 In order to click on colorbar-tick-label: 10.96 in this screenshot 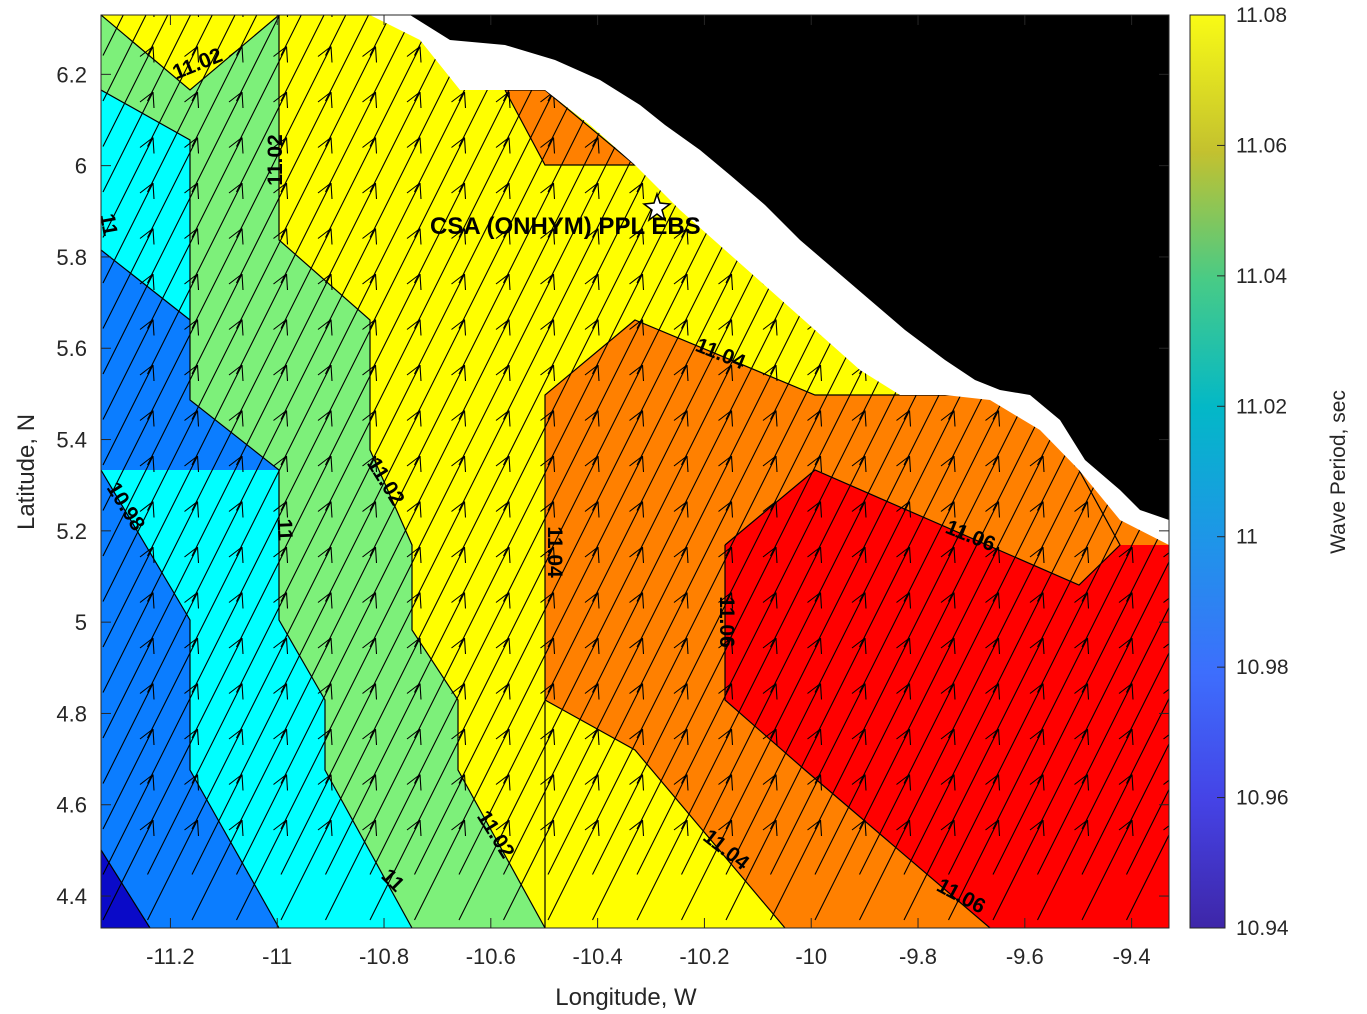, I will do `click(1262, 798)`.